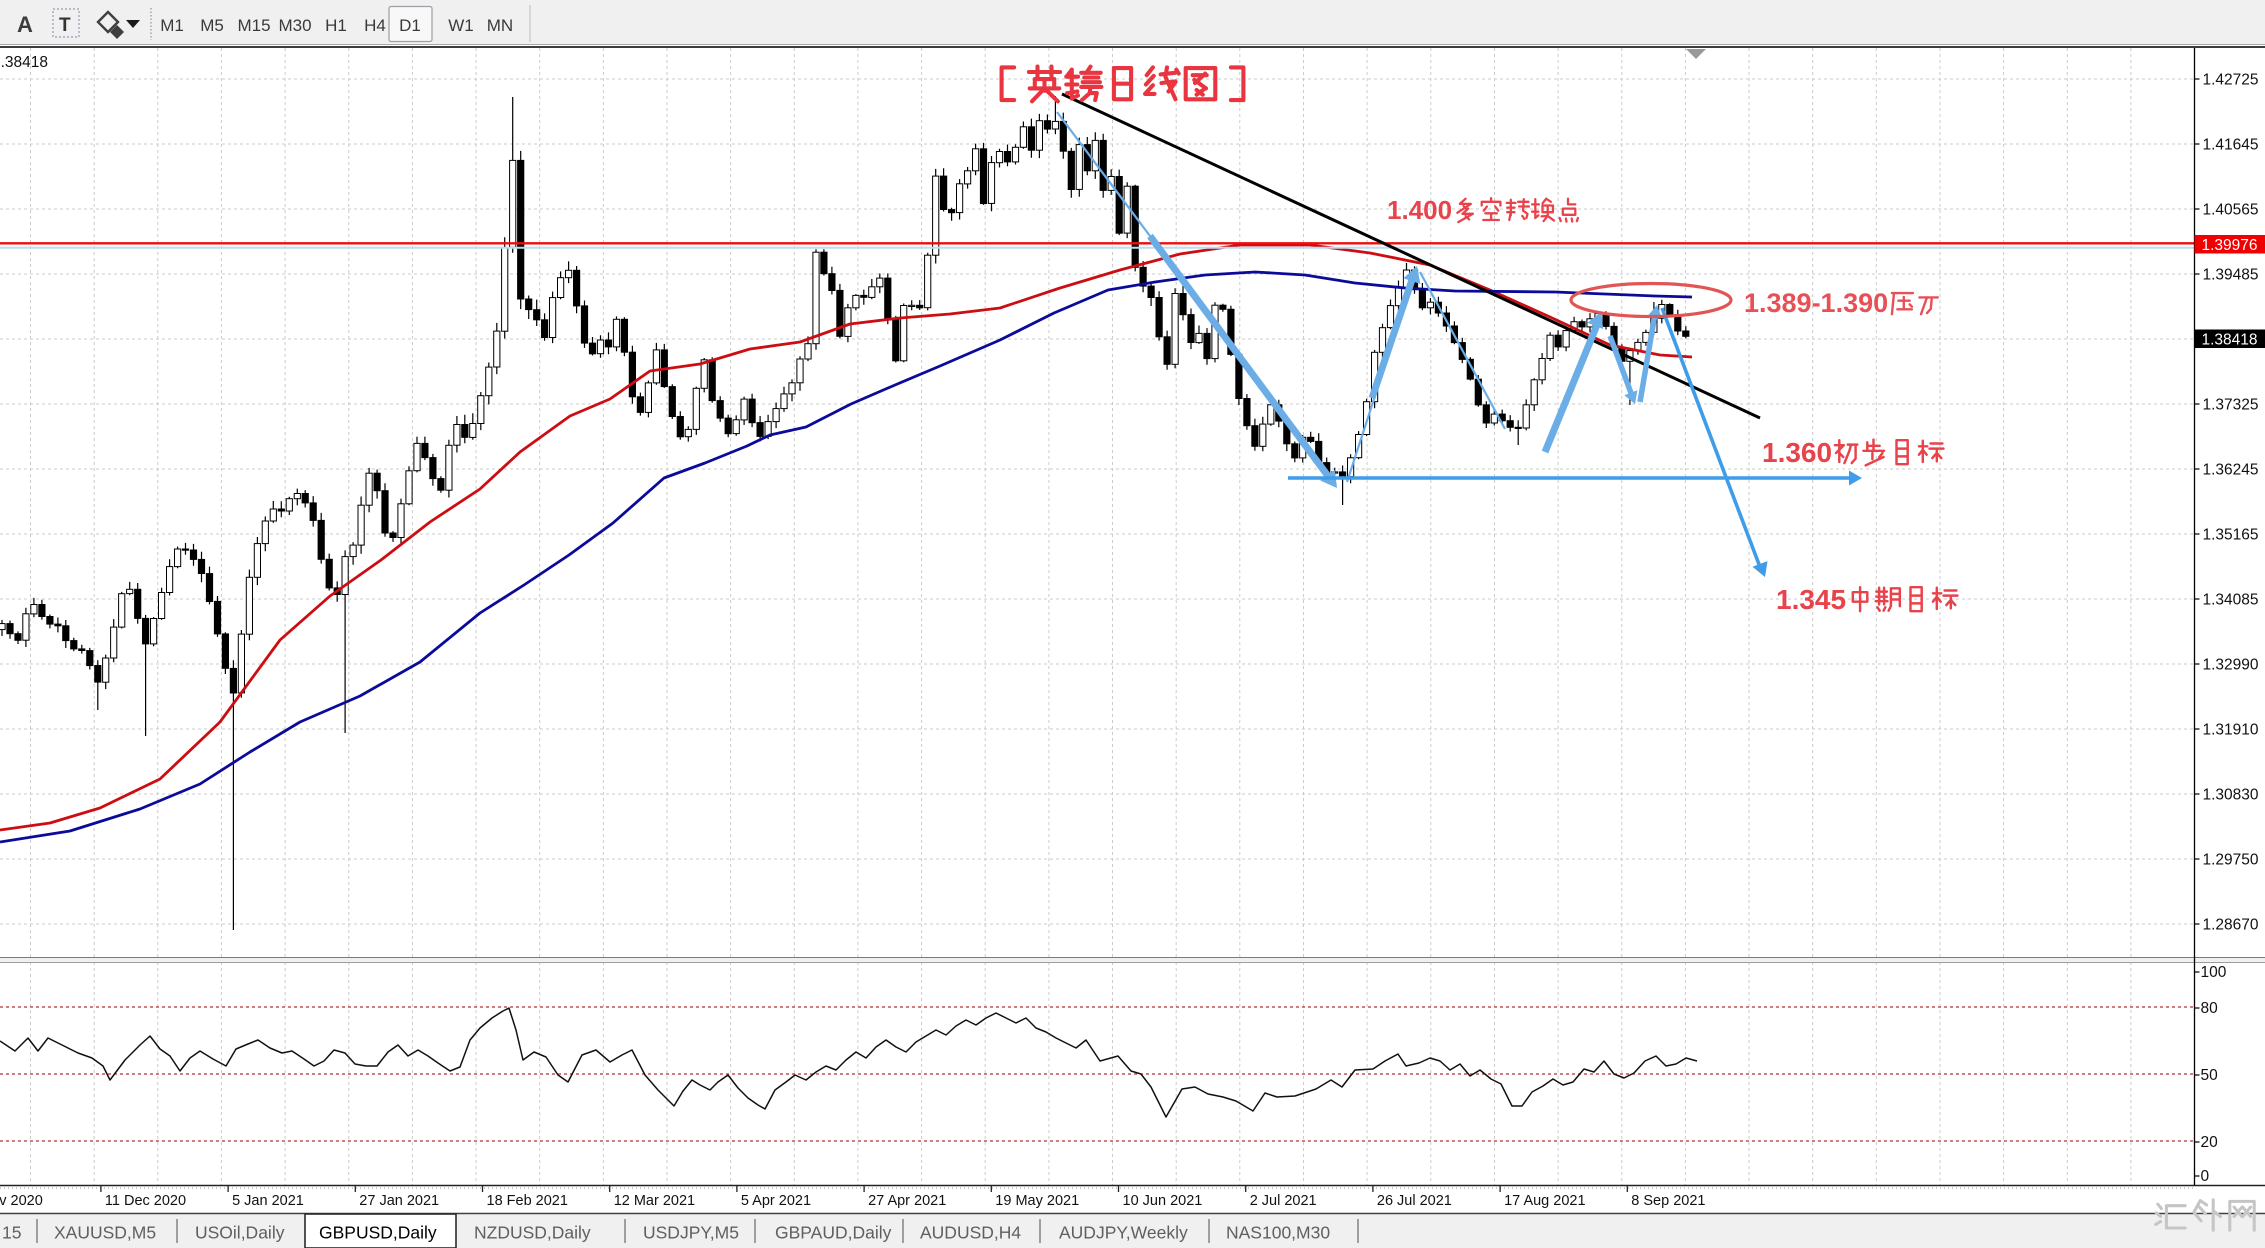  I want to click on svg-text: 18 Feb 2021, so click(527, 1201).